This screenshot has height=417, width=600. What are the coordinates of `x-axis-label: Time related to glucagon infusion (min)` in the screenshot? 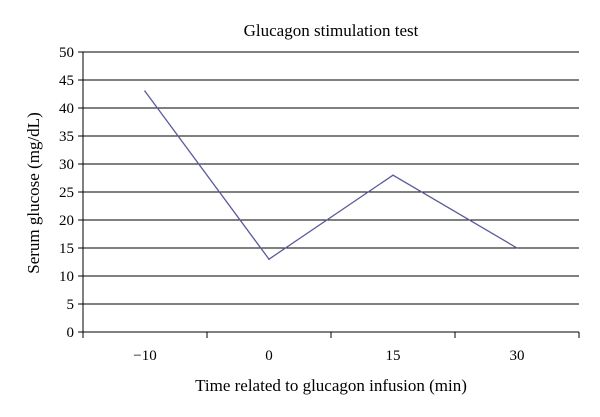 It's located at (331, 385).